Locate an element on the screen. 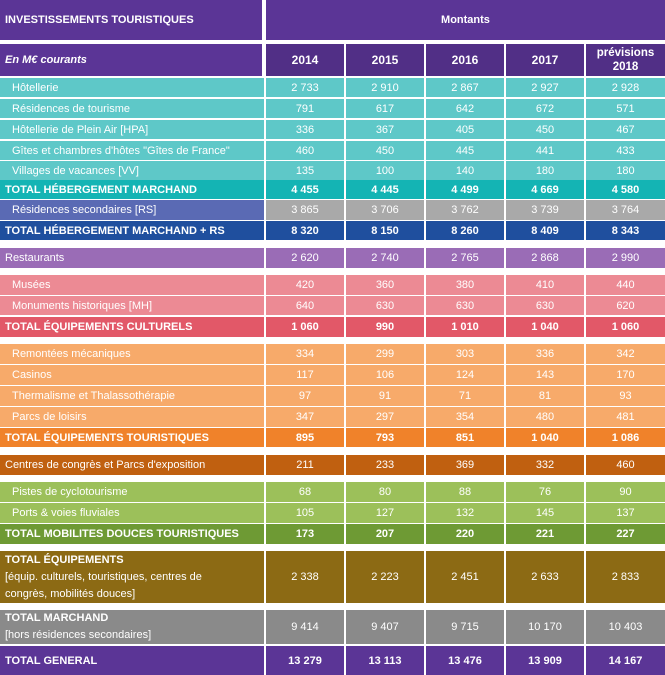  cell-value: 2 867 is located at coordinates (465, 87).